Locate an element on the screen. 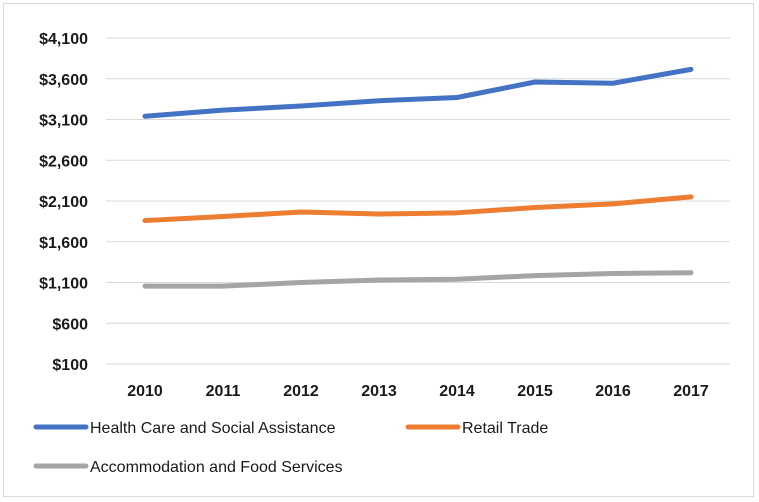  x-tick-label: 2014 is located at coordinates (457, 391).